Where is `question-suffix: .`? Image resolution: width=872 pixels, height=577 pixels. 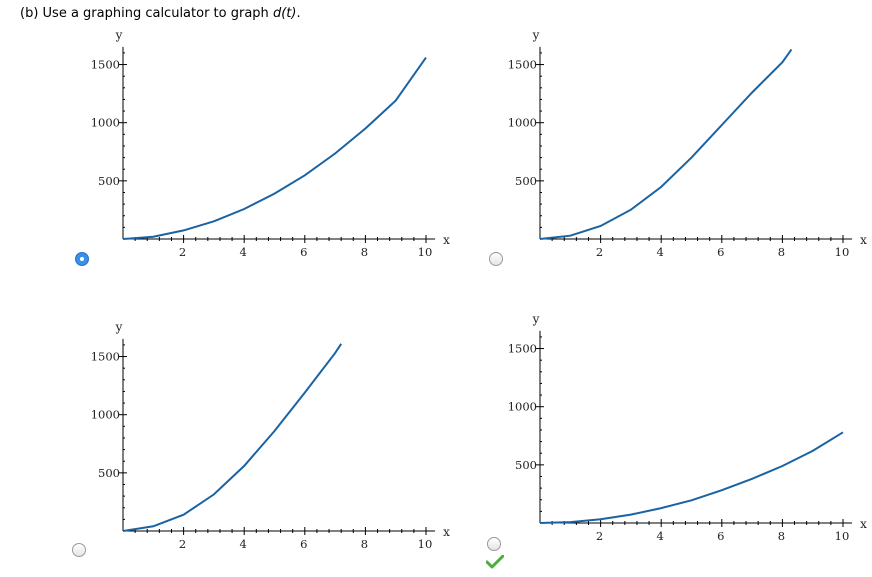 question-suffix: . is located at coordinates (298, 13).